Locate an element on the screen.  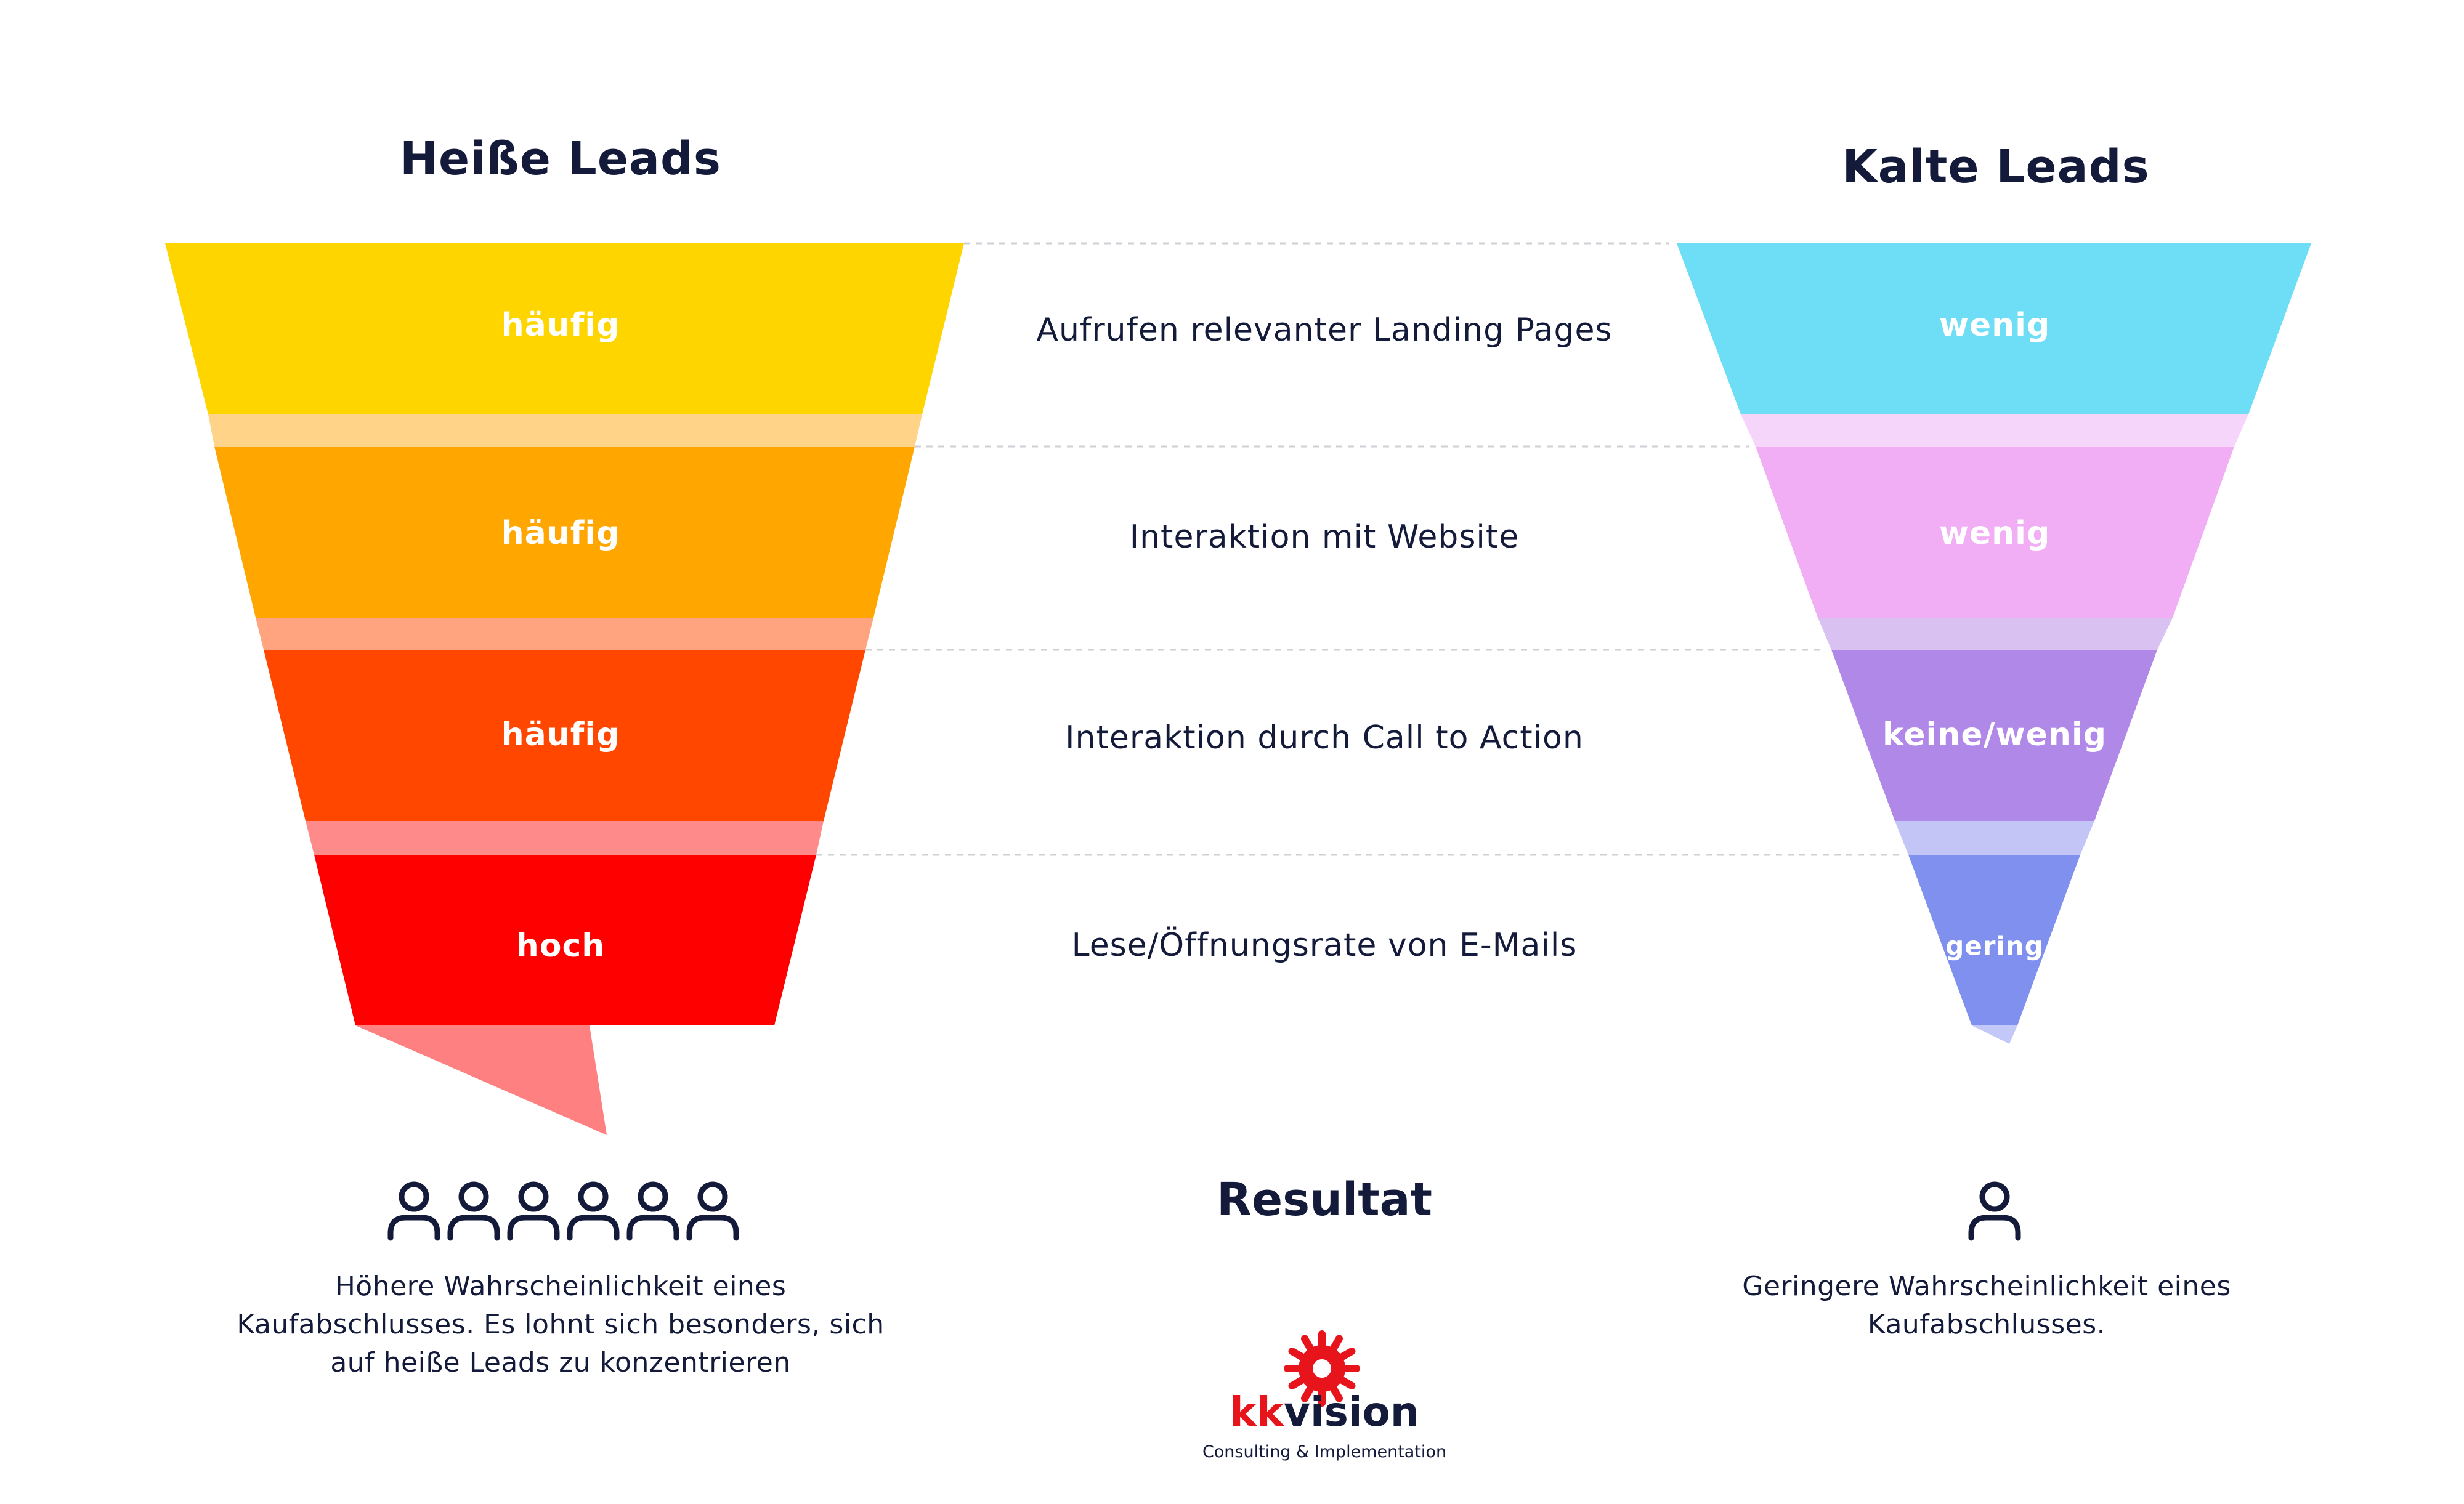
hot-tier-4-label: hoch is located at coordinates (561, 946).